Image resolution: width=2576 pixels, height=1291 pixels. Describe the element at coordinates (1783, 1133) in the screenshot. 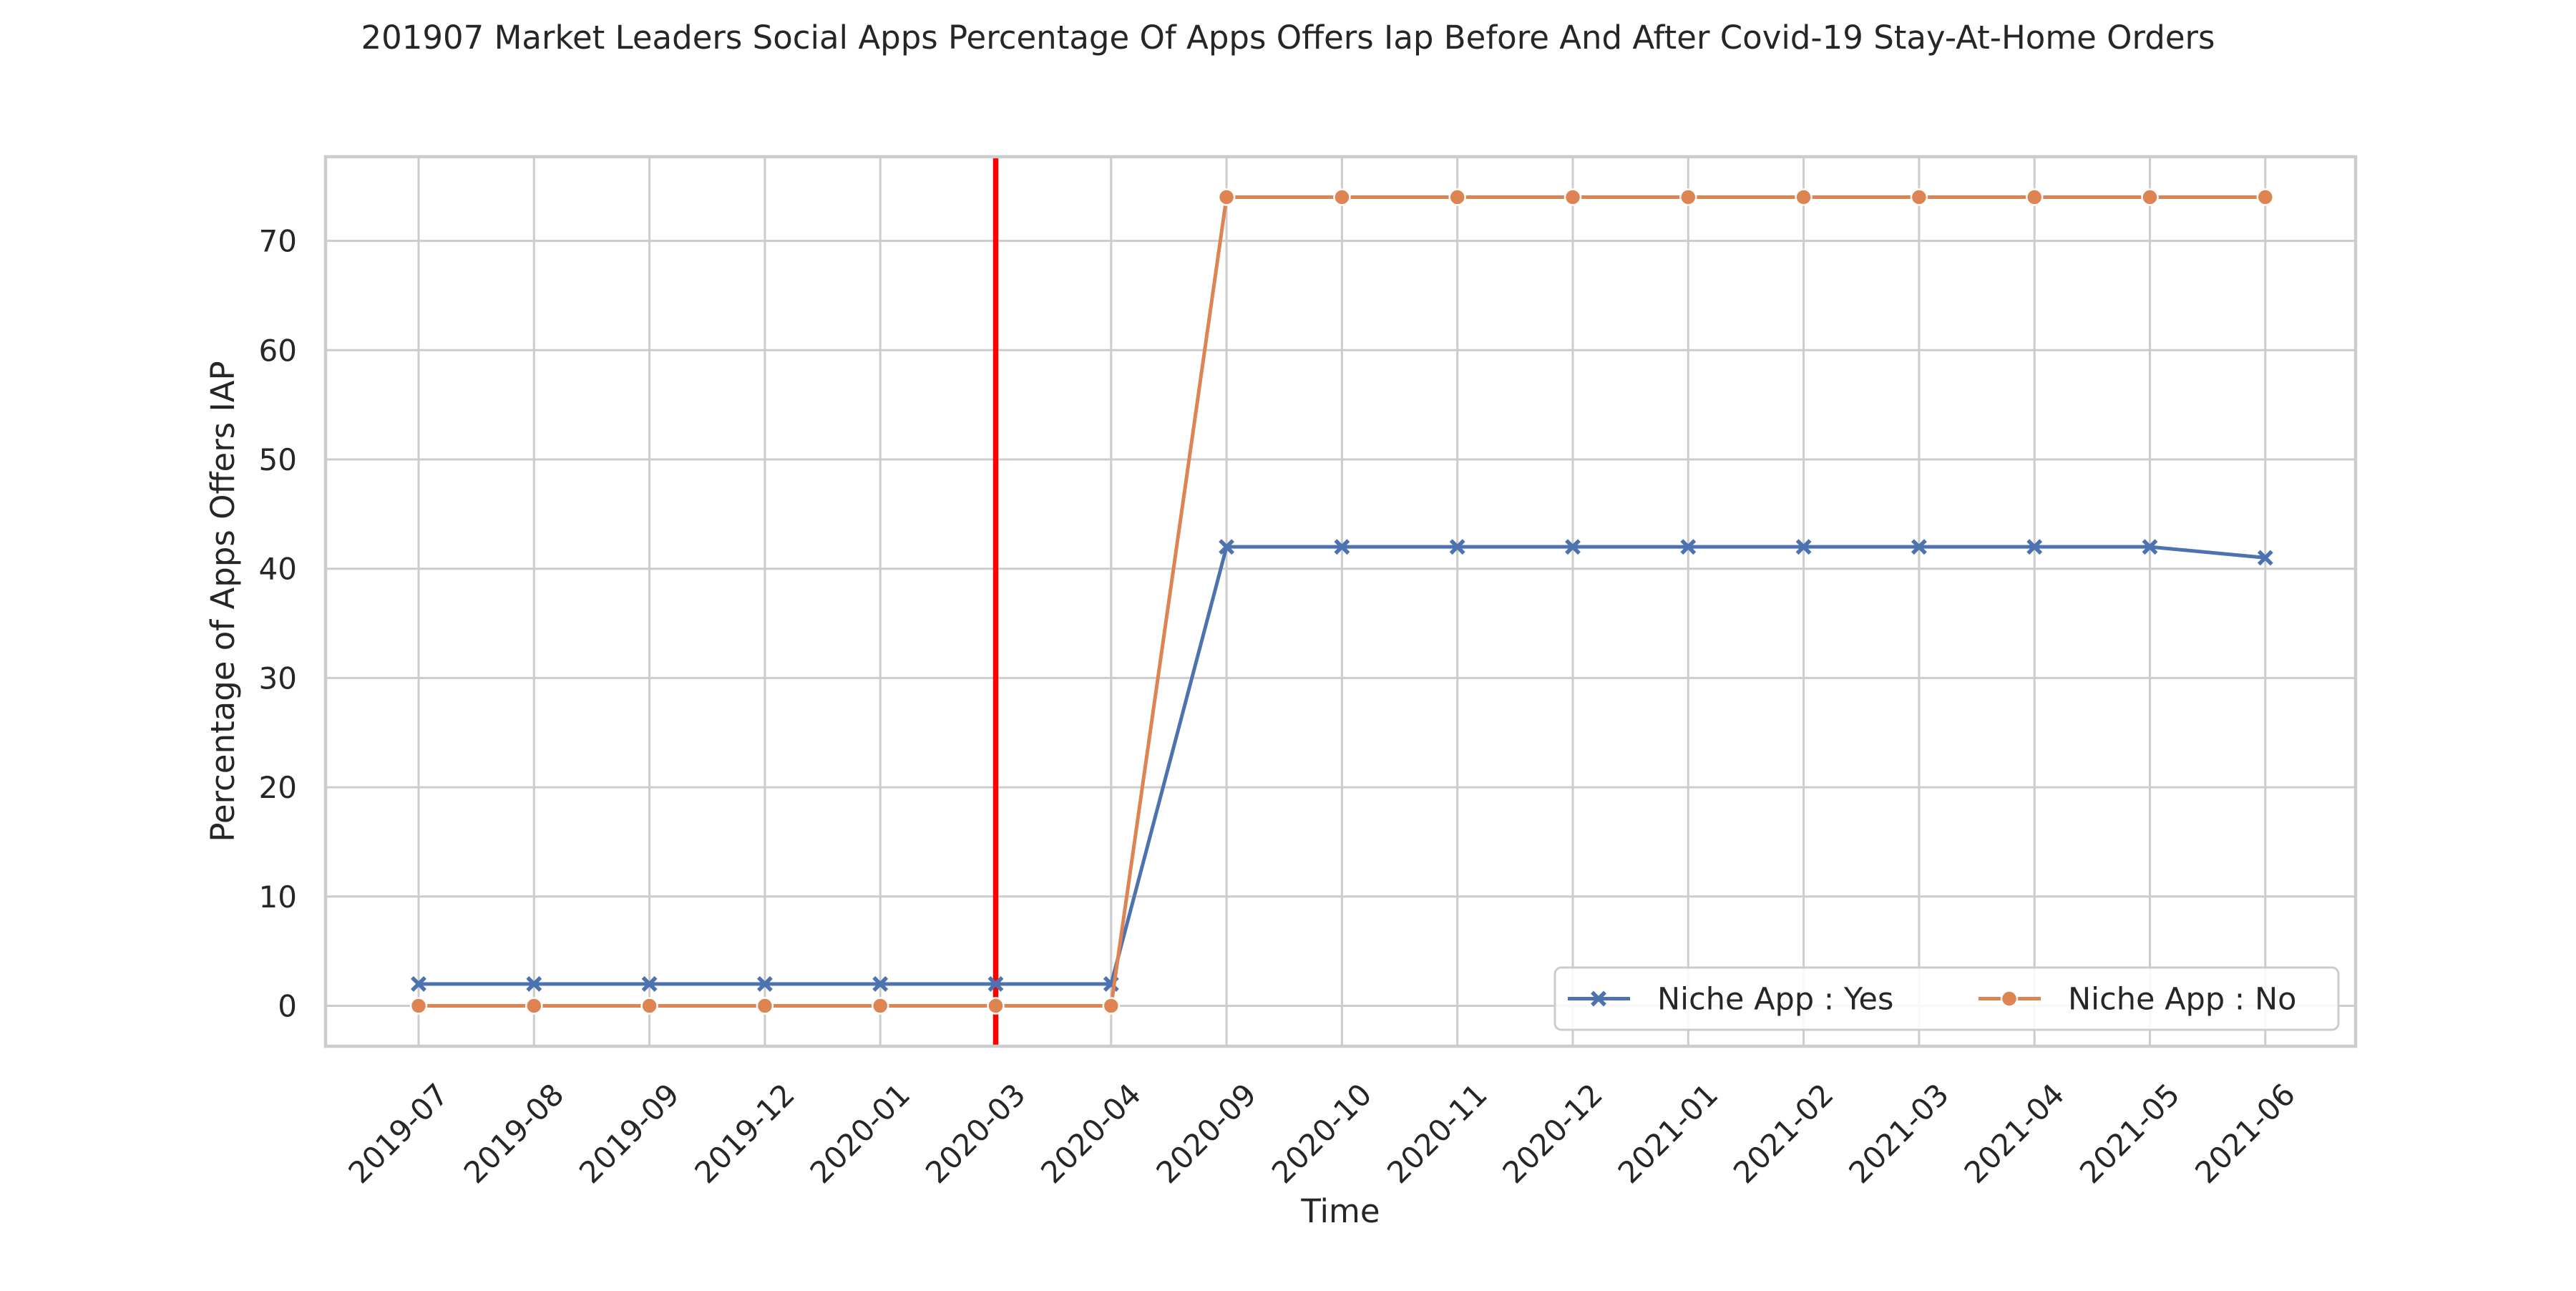

I see `x-tick-label: 2021-02` at that location.